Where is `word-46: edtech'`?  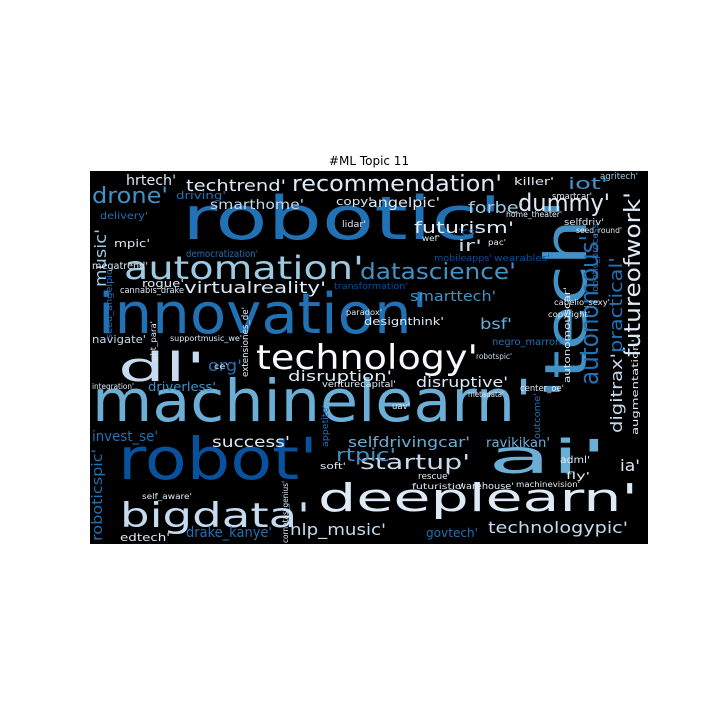
word-46: edtech' is located at coordinates (145, 537).